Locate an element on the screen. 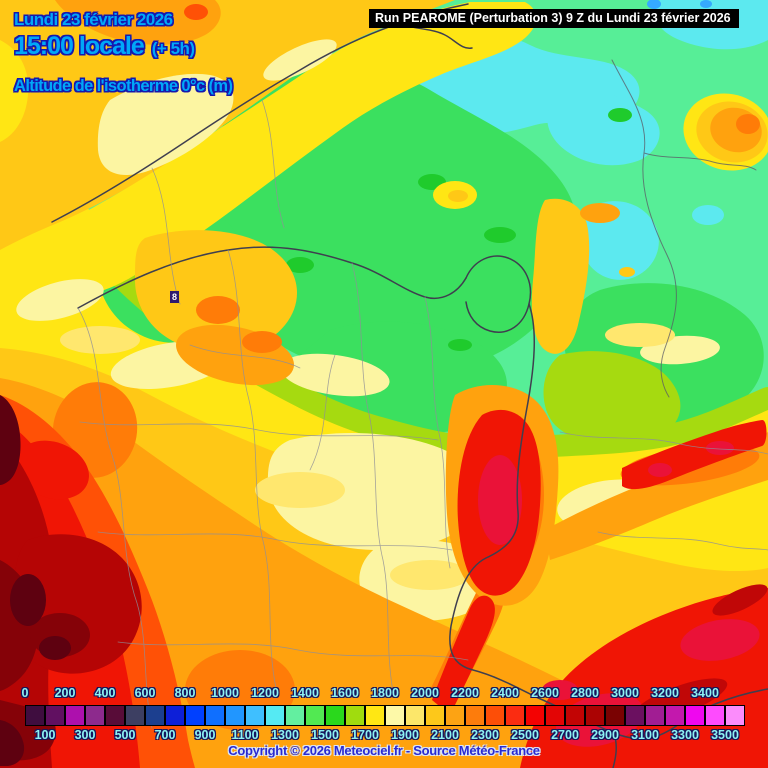 Image resolution: width=768 pixels, height=768 pixels. legend-label-400: 400 is located at coordinates (105, 693).